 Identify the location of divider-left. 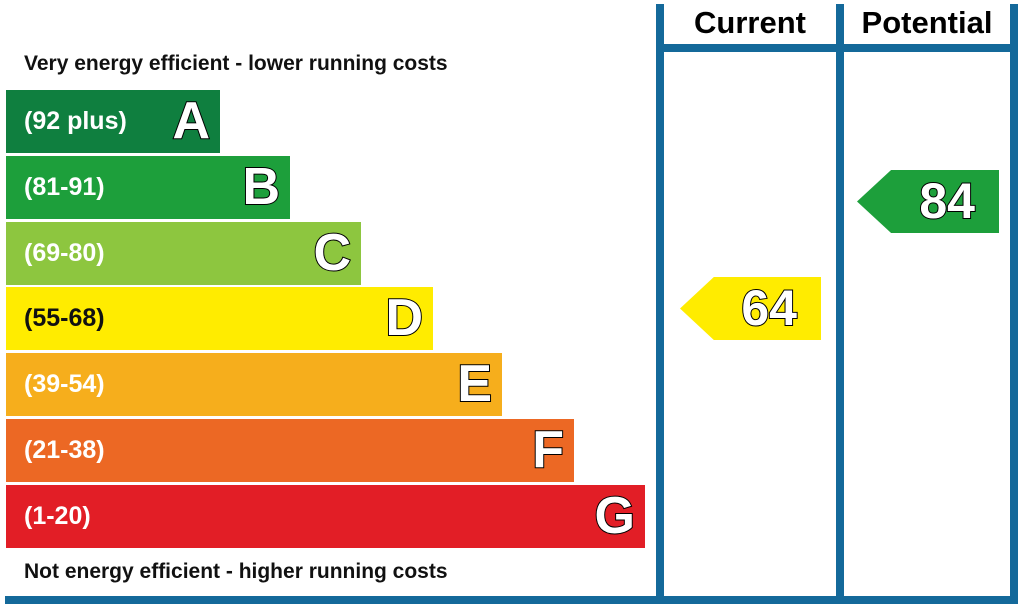
(660, 304).